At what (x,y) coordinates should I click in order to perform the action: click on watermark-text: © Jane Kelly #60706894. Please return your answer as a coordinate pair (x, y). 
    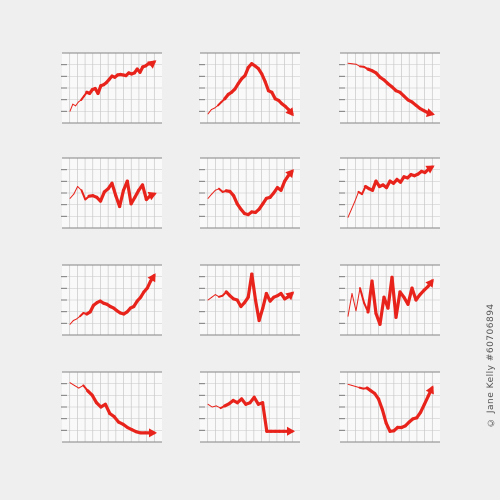
    Looking at the image, I should click on (491, 365).